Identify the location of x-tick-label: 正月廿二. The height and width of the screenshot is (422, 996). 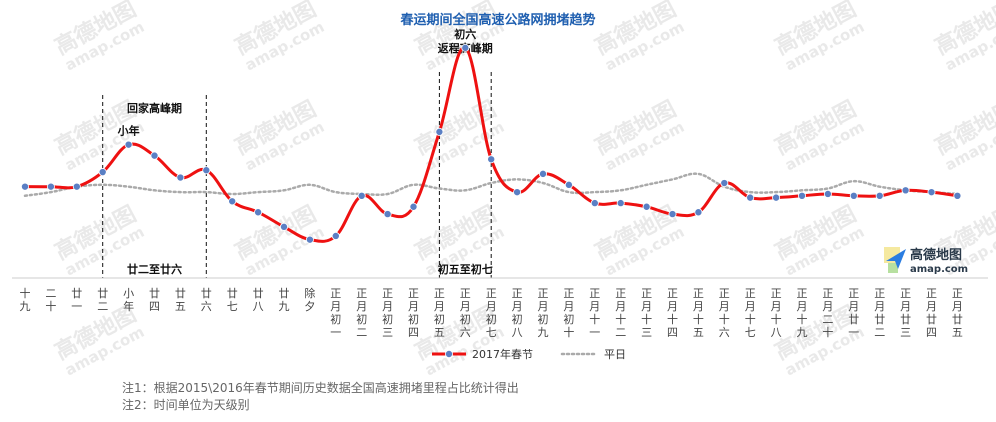
(879, 313).